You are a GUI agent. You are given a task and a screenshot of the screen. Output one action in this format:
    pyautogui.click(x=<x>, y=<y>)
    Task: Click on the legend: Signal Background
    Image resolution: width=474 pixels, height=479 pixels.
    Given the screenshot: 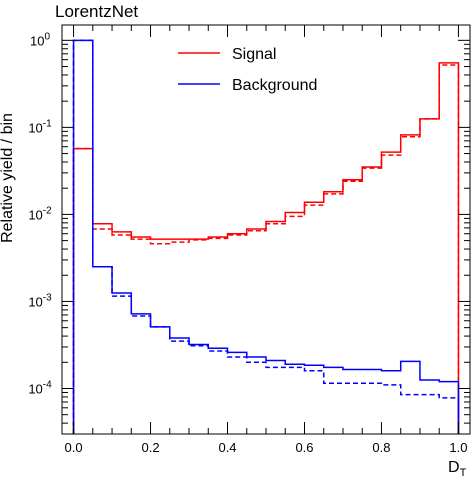 What is the action you would take?
    pyautogui.click(x=247, y=70)
    